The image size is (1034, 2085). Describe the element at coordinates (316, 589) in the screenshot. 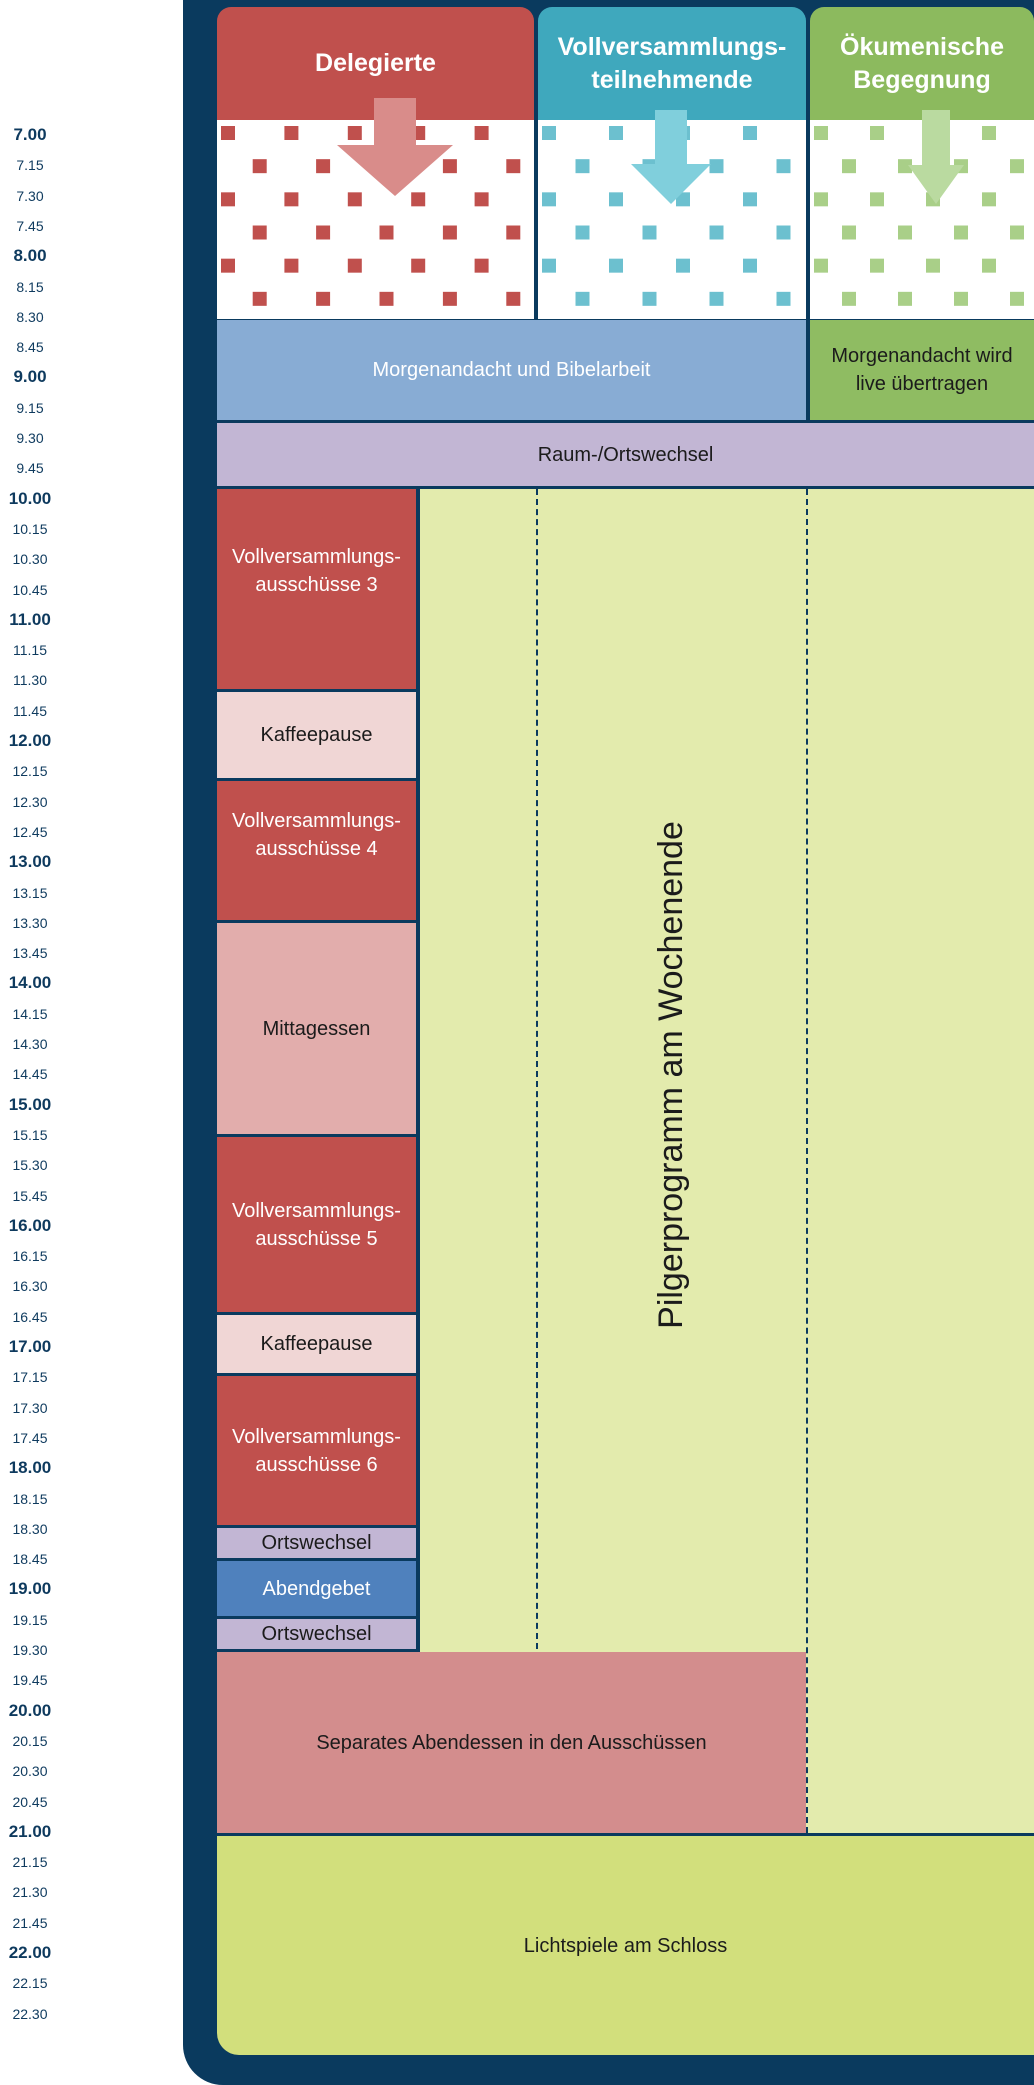

I see `event-ausschuesse-3: Vollversammlungs- ausschüsse 3` at that location.